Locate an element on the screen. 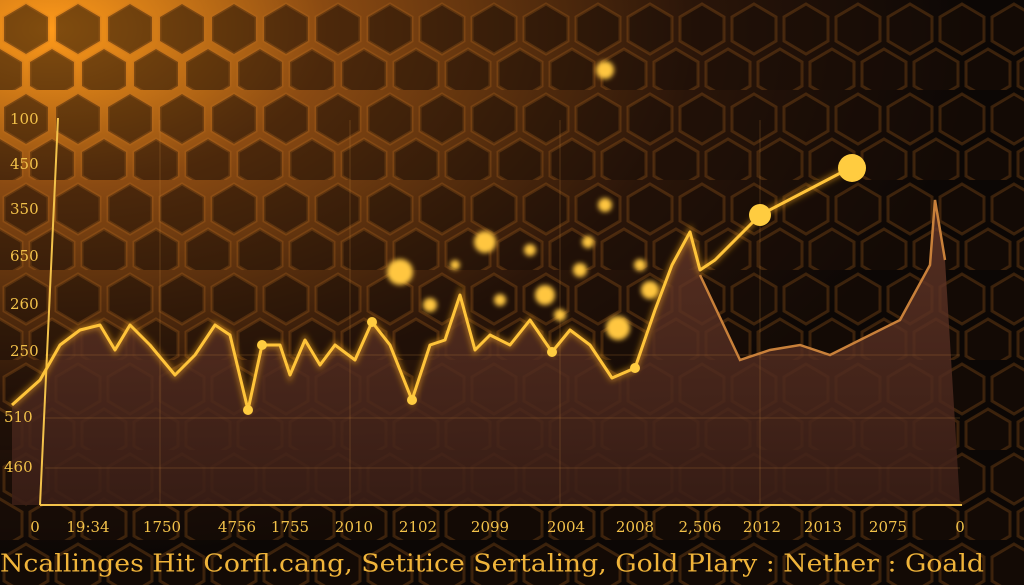 Image resolution: width=1024 pixels, height=585 pixels. y-axis is located at coordinates (49, 311).